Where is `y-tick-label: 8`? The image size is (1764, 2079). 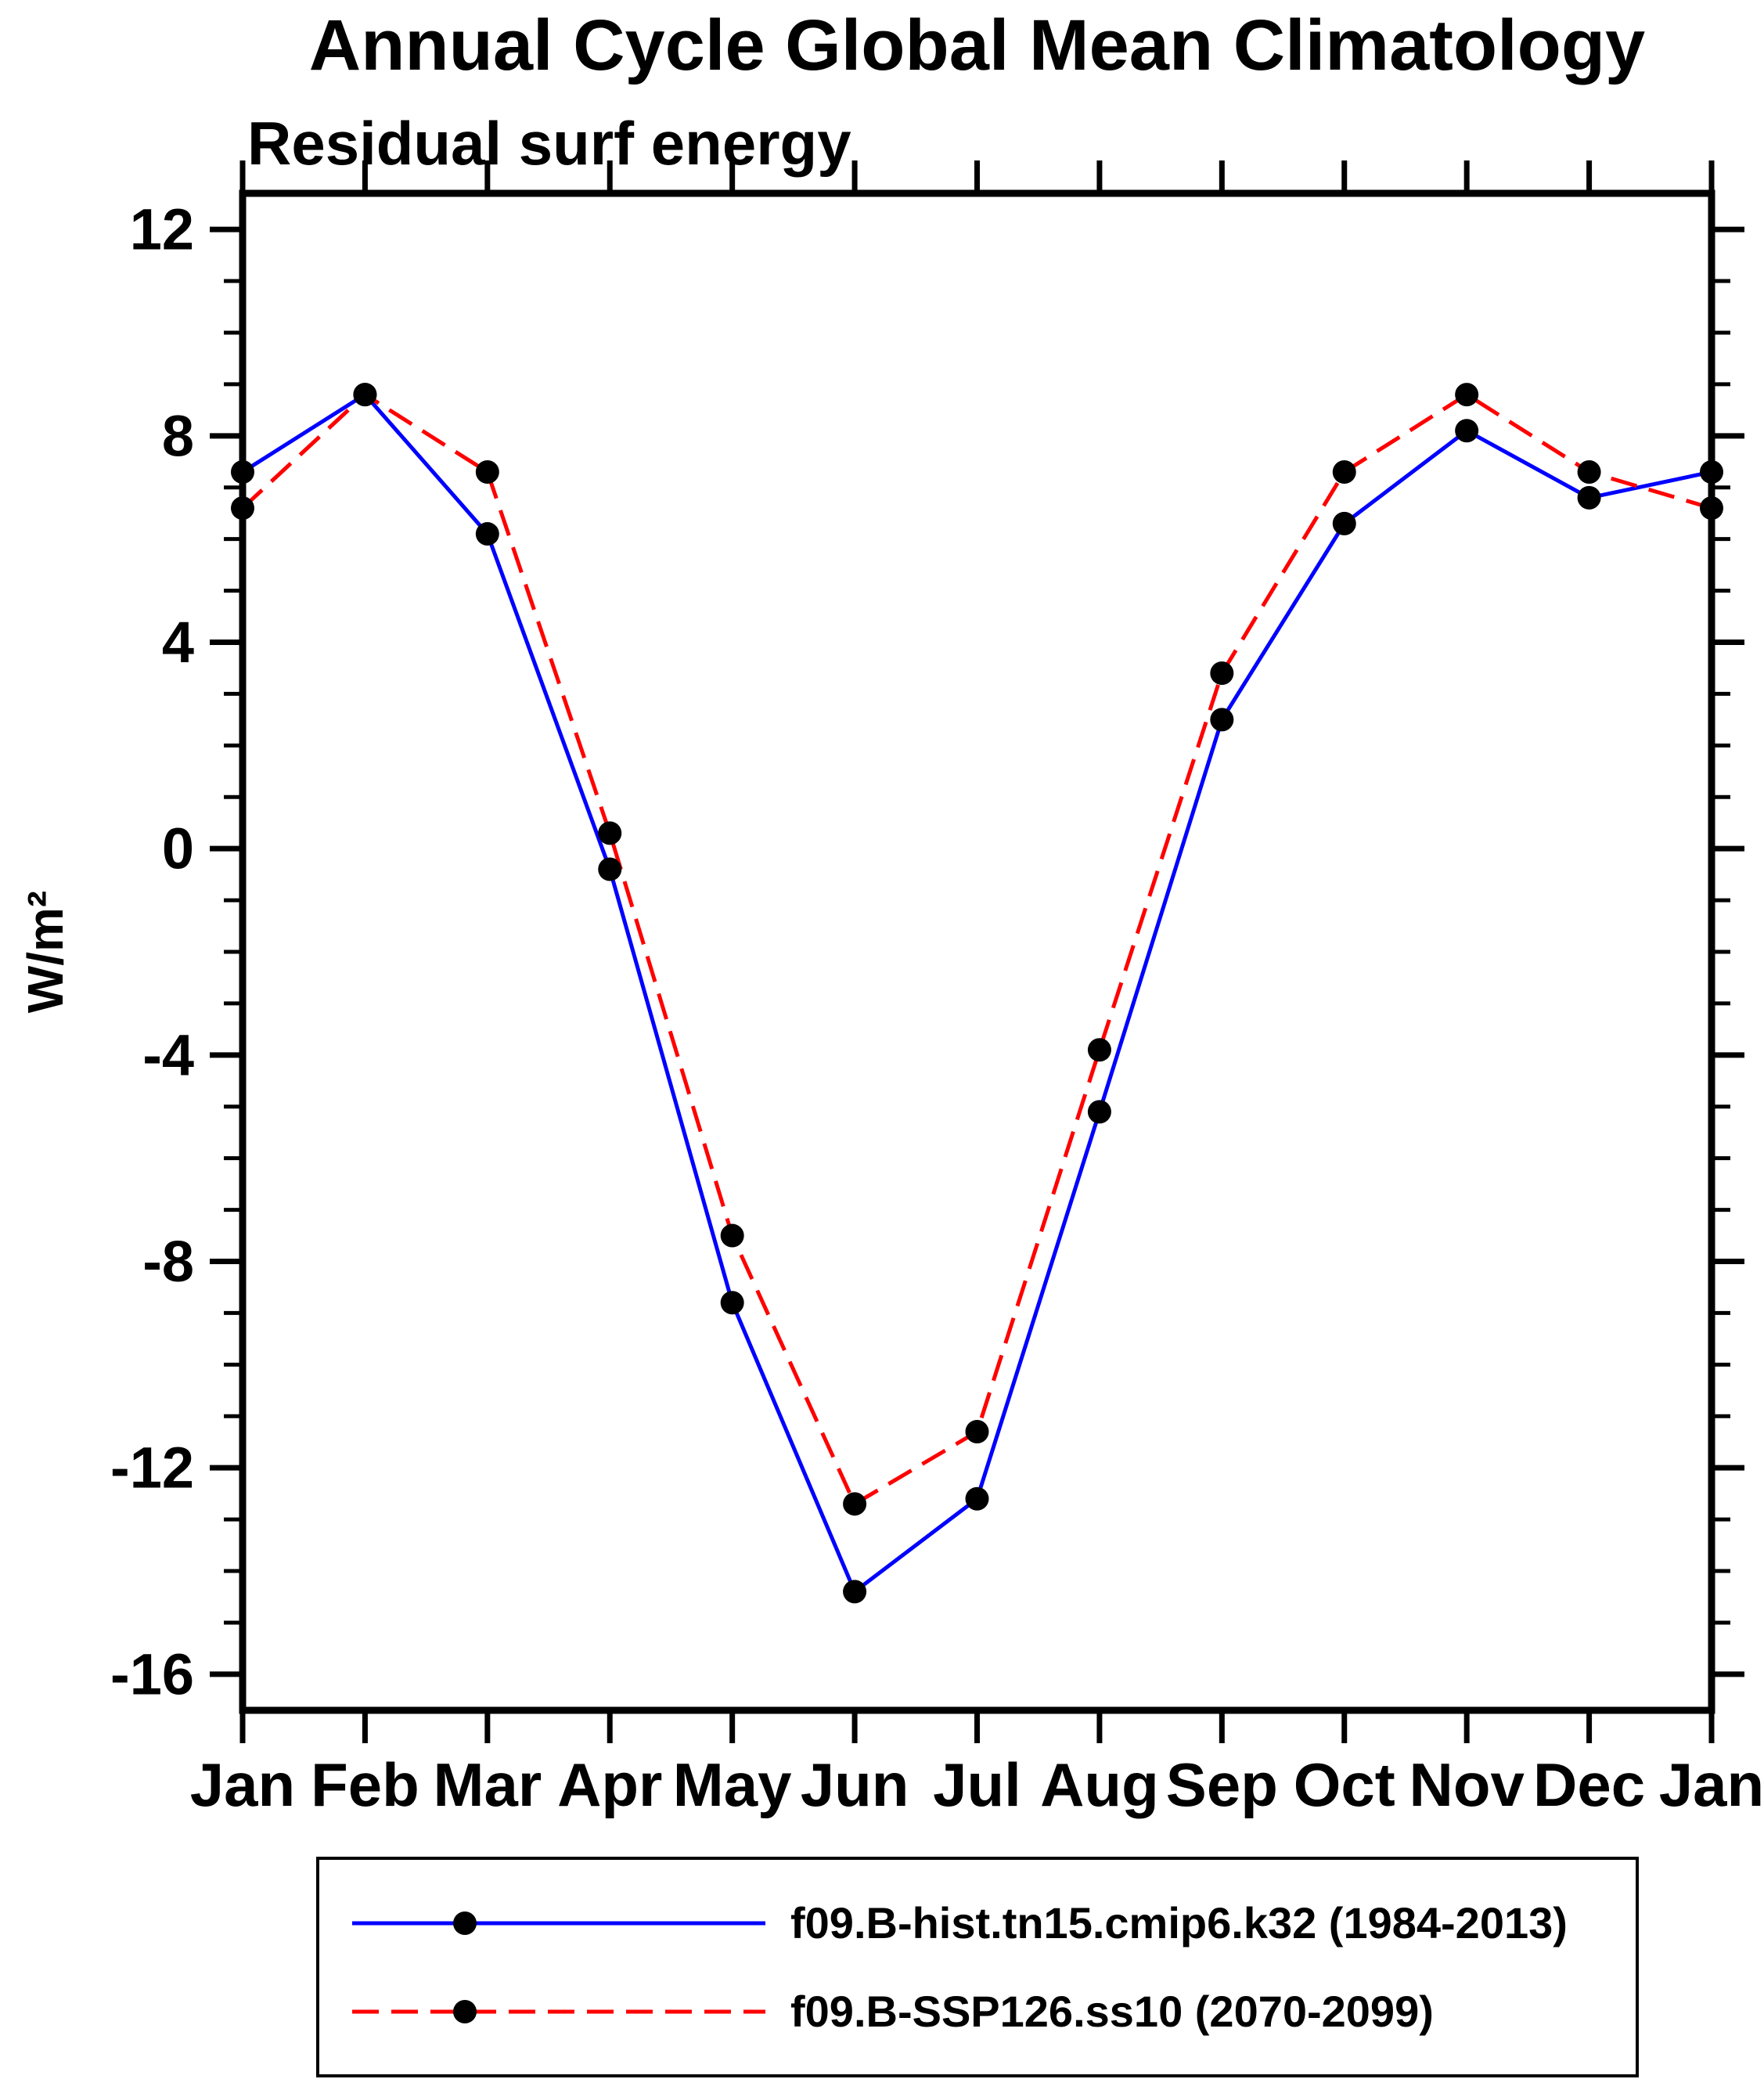
y-tick-label: 8 is located at coordinates (178, 436).